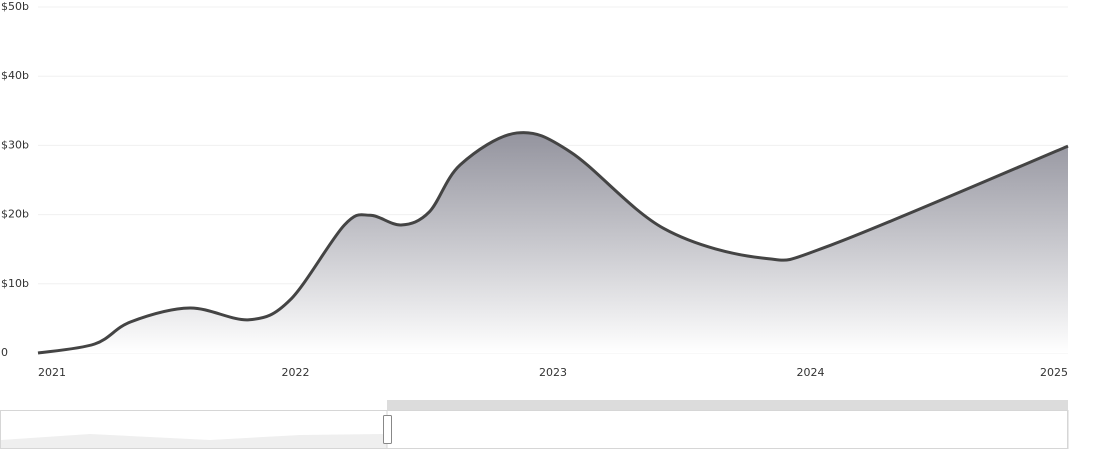 The height and width of the screenshot is (450, 1095). What do you see at coordinates (52, 372) in the screenshot?
I see `x-tick-label: 2021` at bounding box center [52, 372].